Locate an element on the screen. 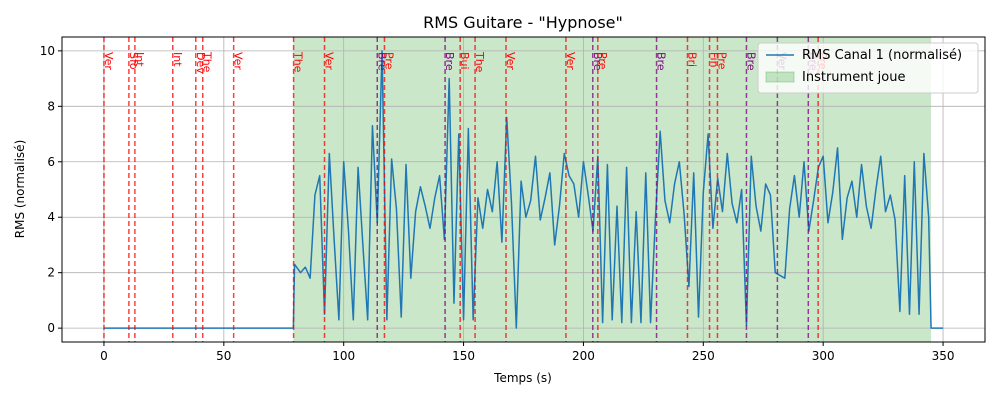 The image size is (1000, 400). legend-label: Instrument joue is located at coordinates (853, 77).